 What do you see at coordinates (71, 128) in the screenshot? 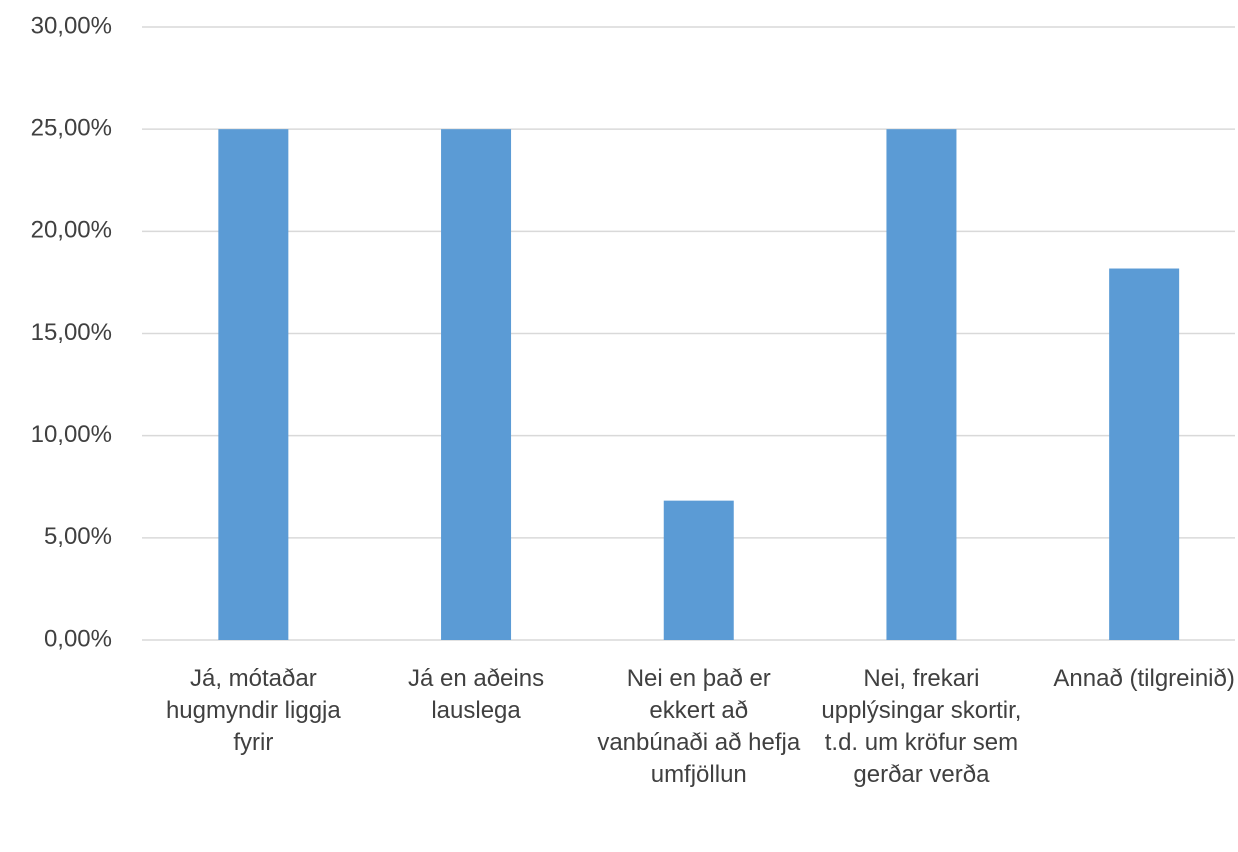
I see `y-tick-label: 25,00%` at bounding box center [71, 128].